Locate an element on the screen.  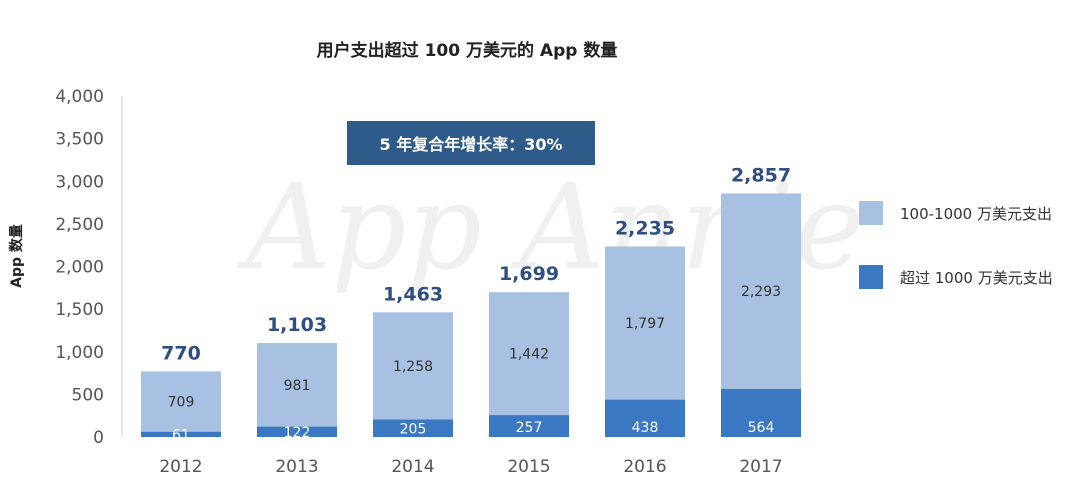
y-tick-label: 0 is located at coordinates (98, 438).